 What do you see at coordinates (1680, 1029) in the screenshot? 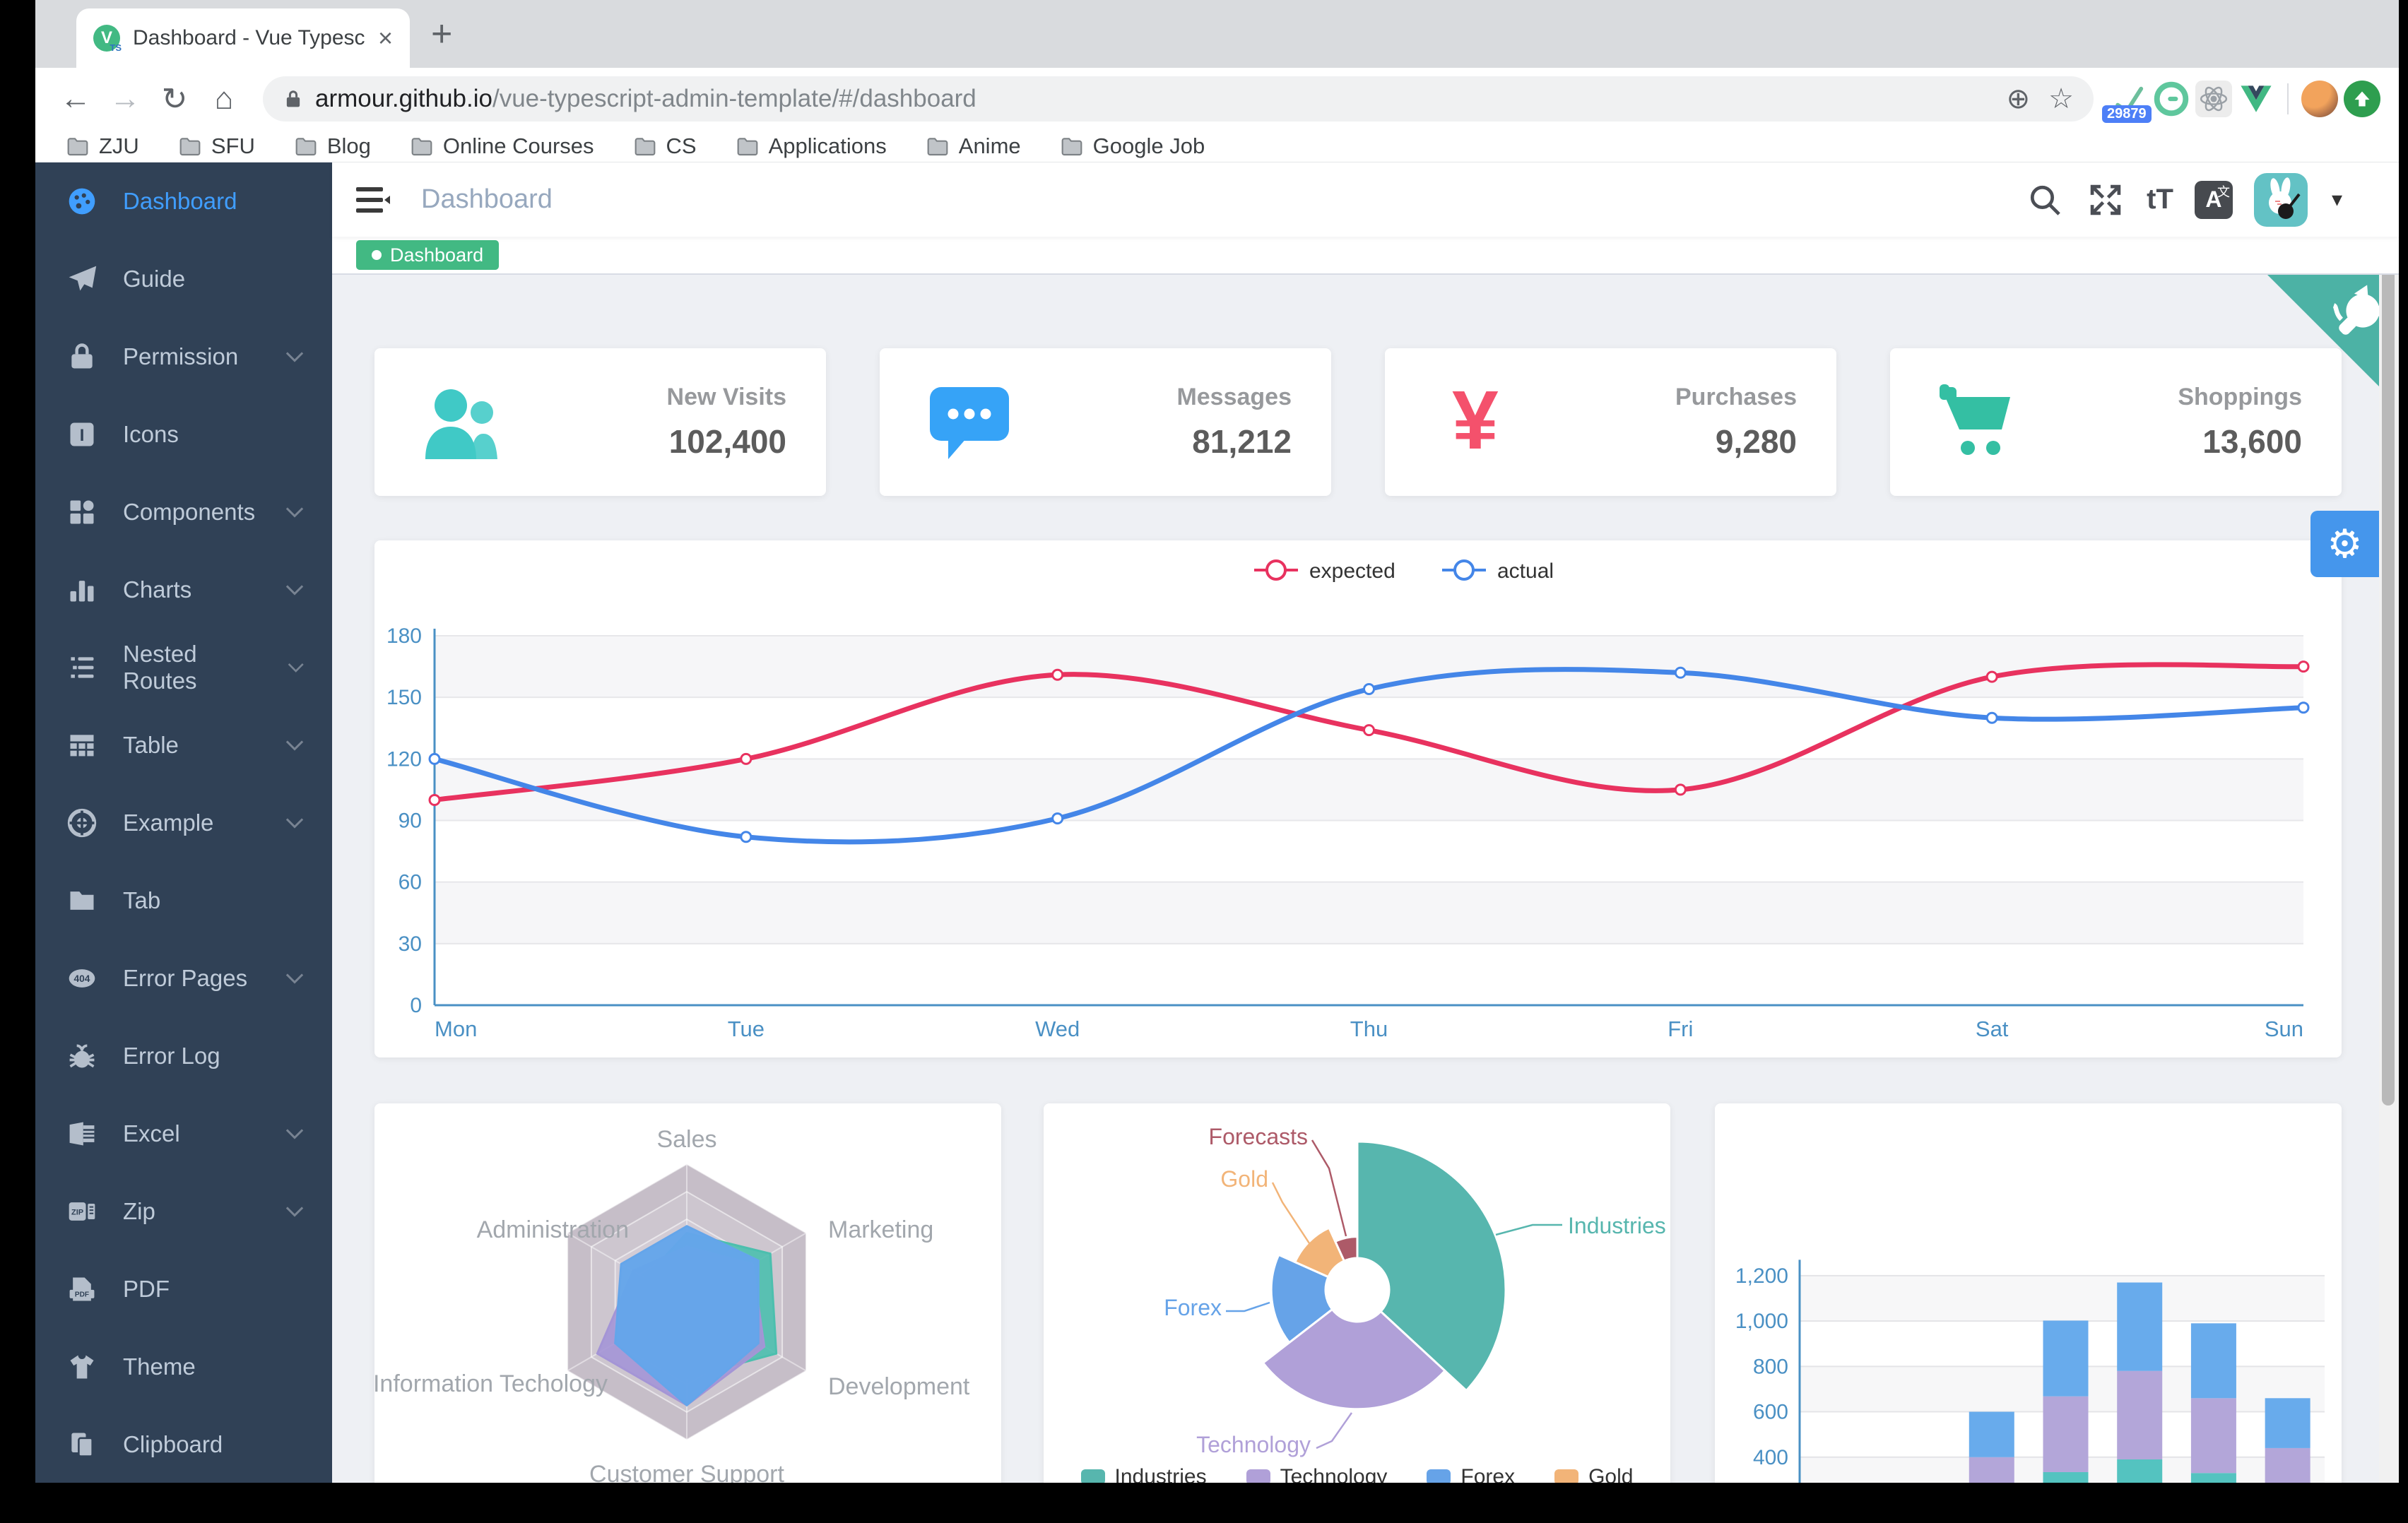
I see `svg-text: Fri` at bounding box center [1680, 1029].